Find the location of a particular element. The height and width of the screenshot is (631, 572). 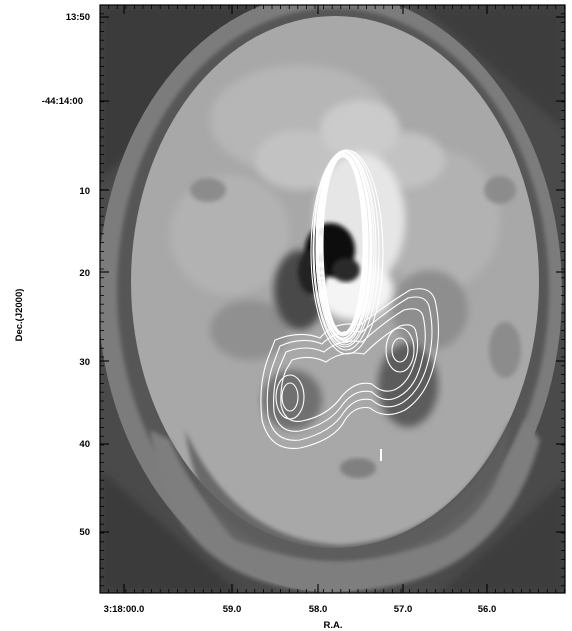

nucleus-contour-stack is located at coordinates (347, 252).